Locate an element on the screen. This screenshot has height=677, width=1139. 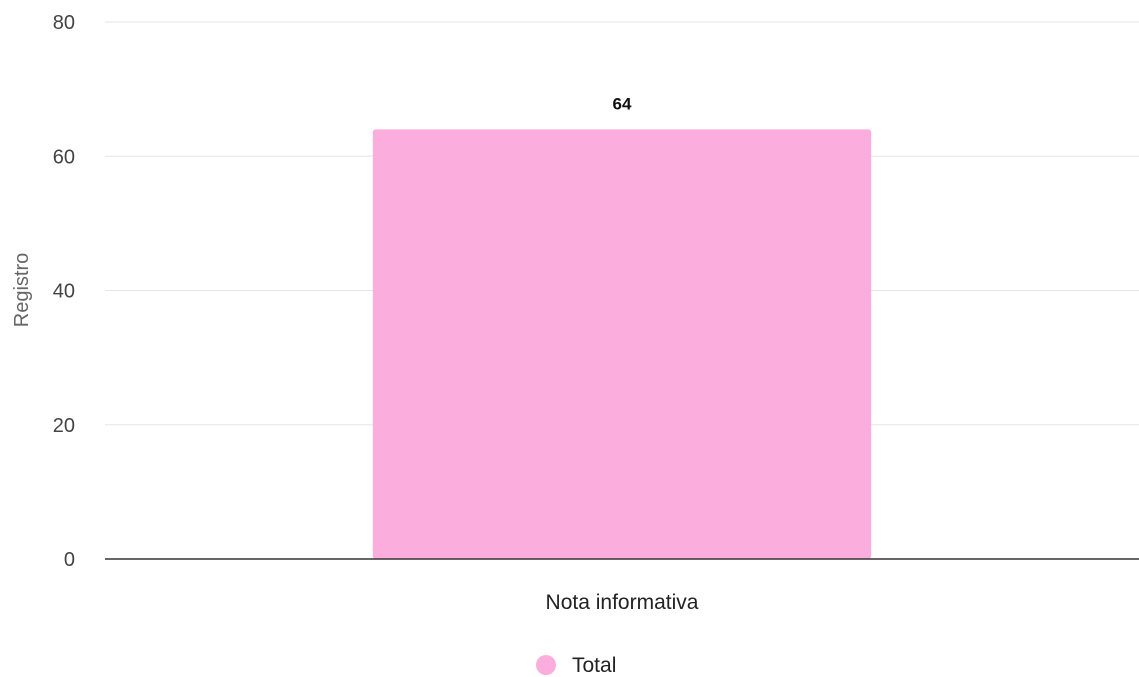
y-tick-label: 40 is located at coordinates (64, 292).